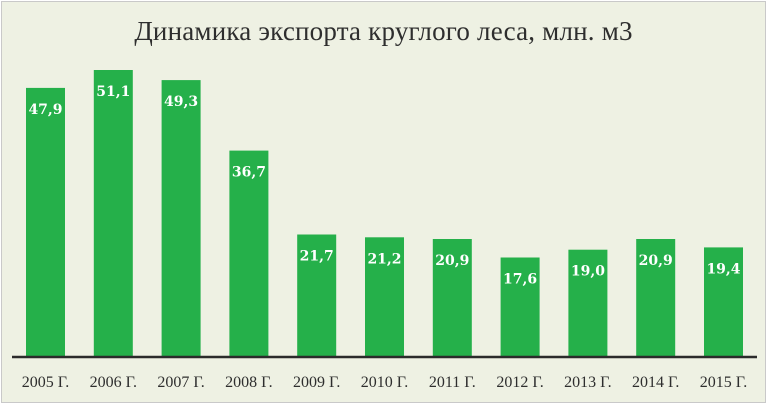  What do you see at coordinates (520, 306) in the screenshot?
I see `bar-2012г` at bounding box center [520, 306].